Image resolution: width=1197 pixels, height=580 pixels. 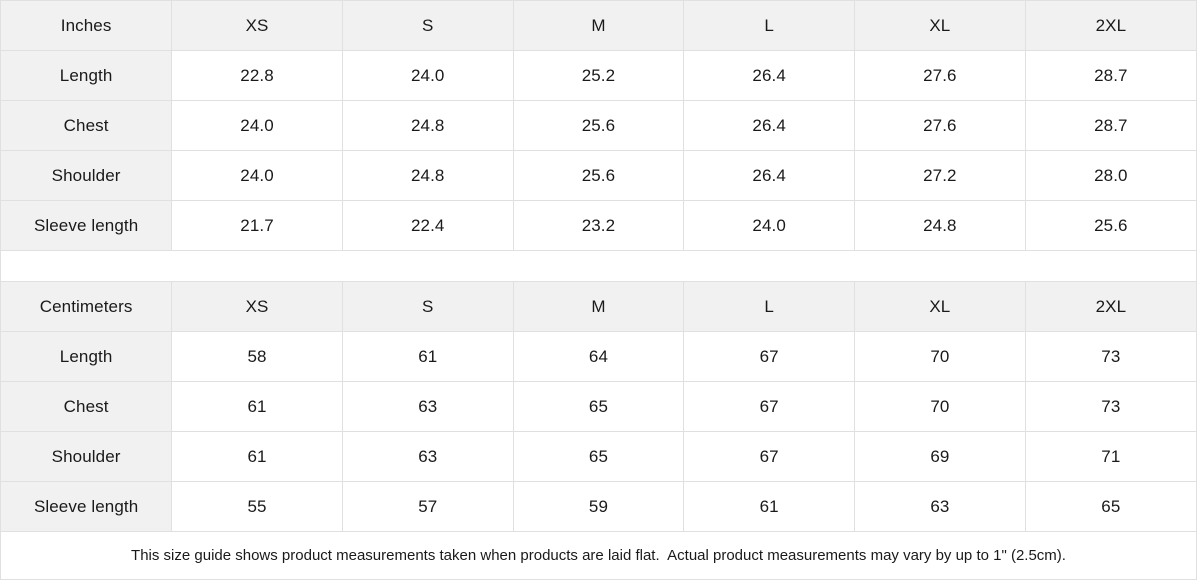 I want to click on measurement-value-cell: 23.2, so click(x=599, y=225).